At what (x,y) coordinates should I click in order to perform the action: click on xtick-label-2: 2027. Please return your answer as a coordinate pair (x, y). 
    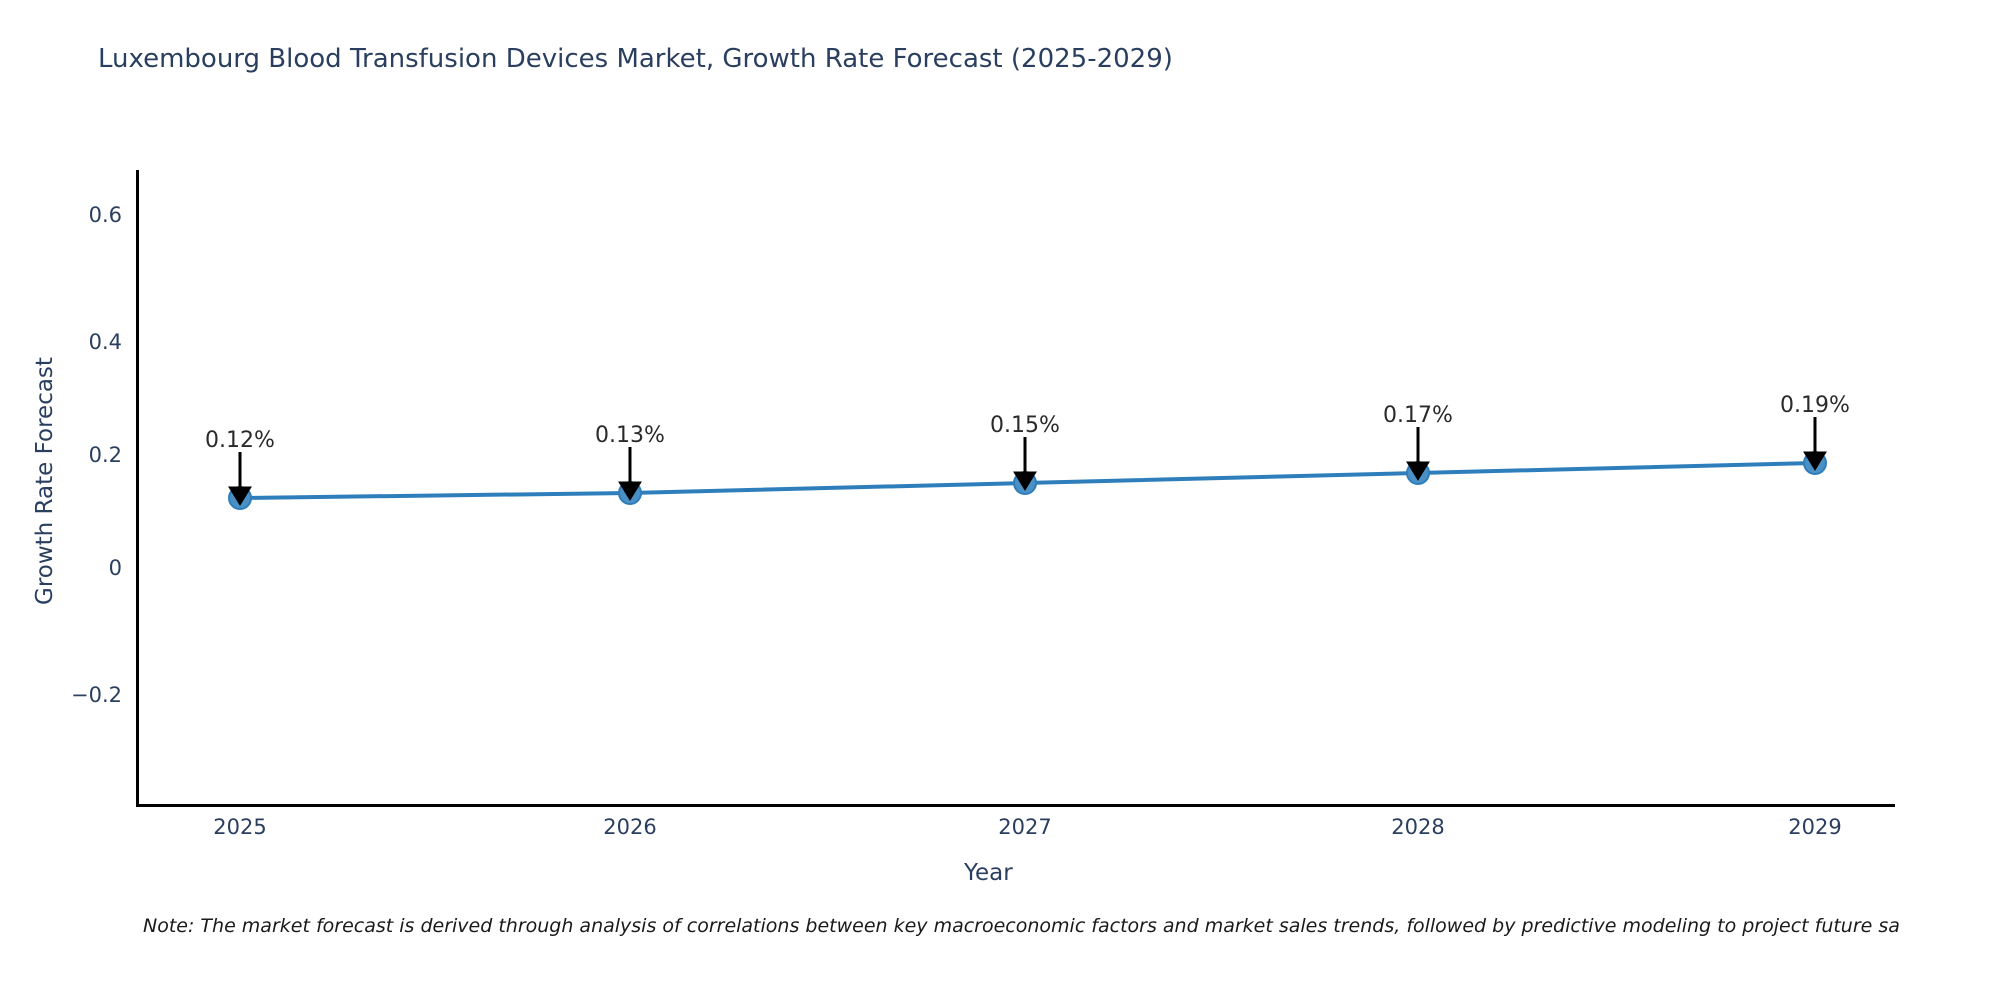
    Looking at the image, I should click on (1025, 827).